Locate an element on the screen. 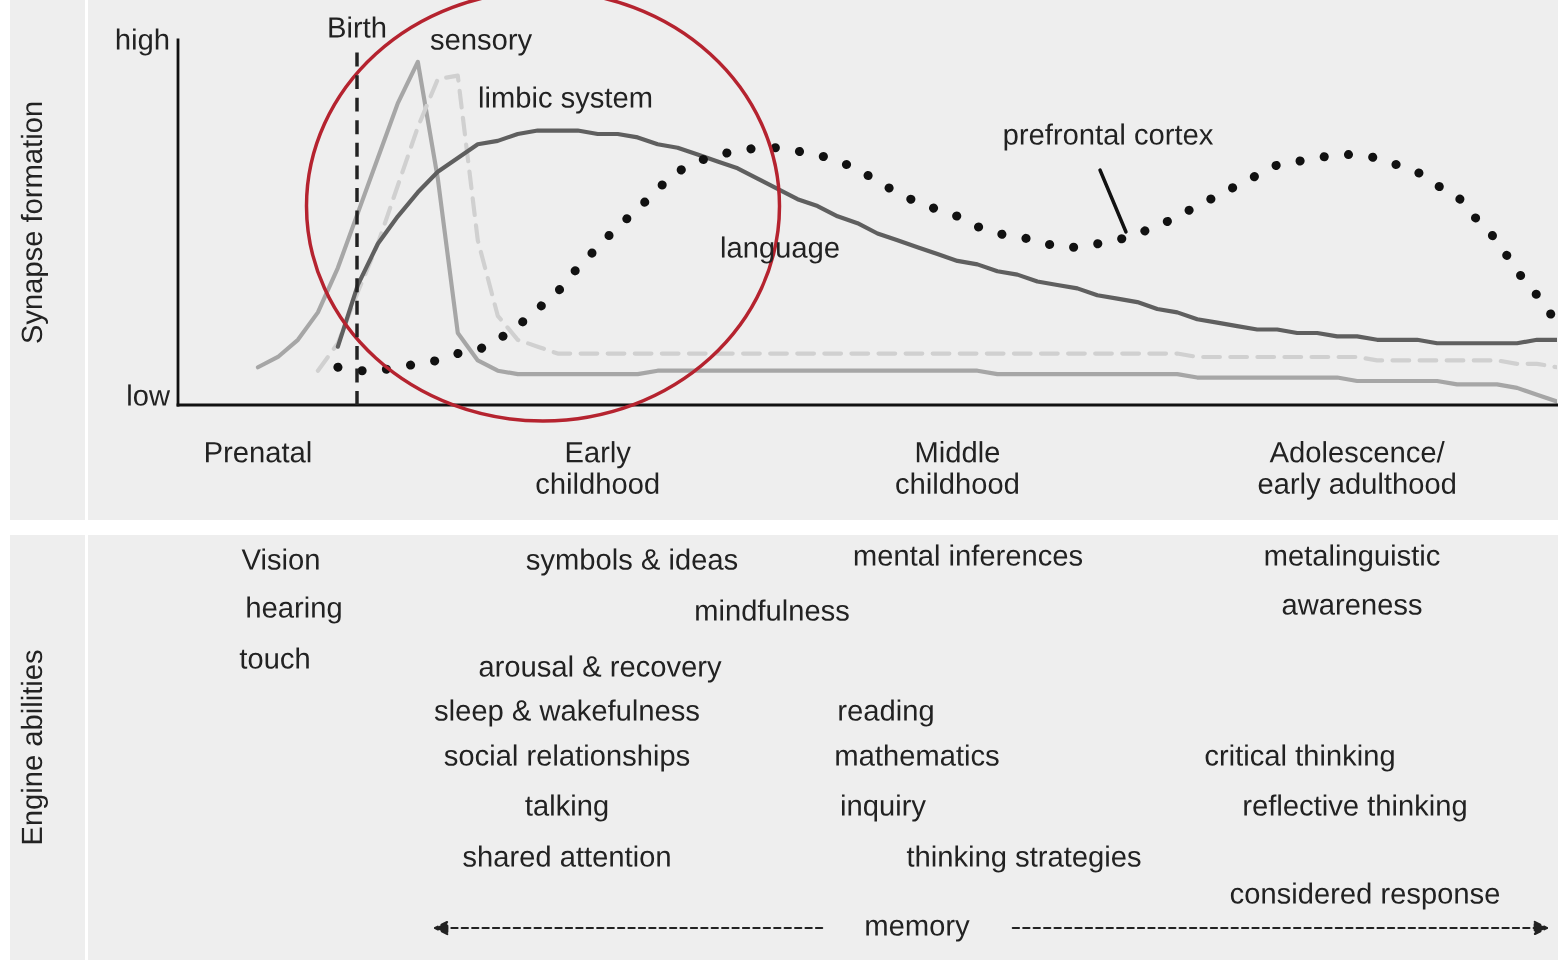 The height and width of the screenshot is (960, 1558). x-tick-label: Adolescence/ early adulthood is located at coordinates (1356, 470).